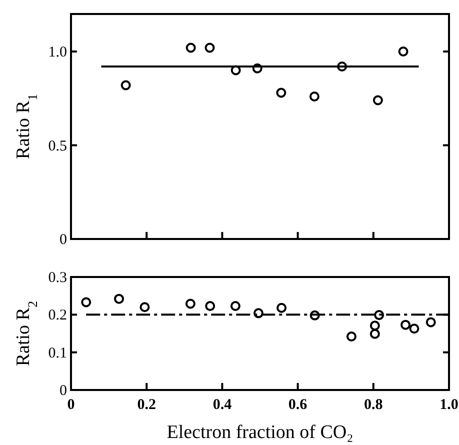 This screenshot has width=459, height=445. What do you see at coordinates (57, 52) in the screenshot?
I see `y-tick-label: 1.0` at bounding box center [57, 52].